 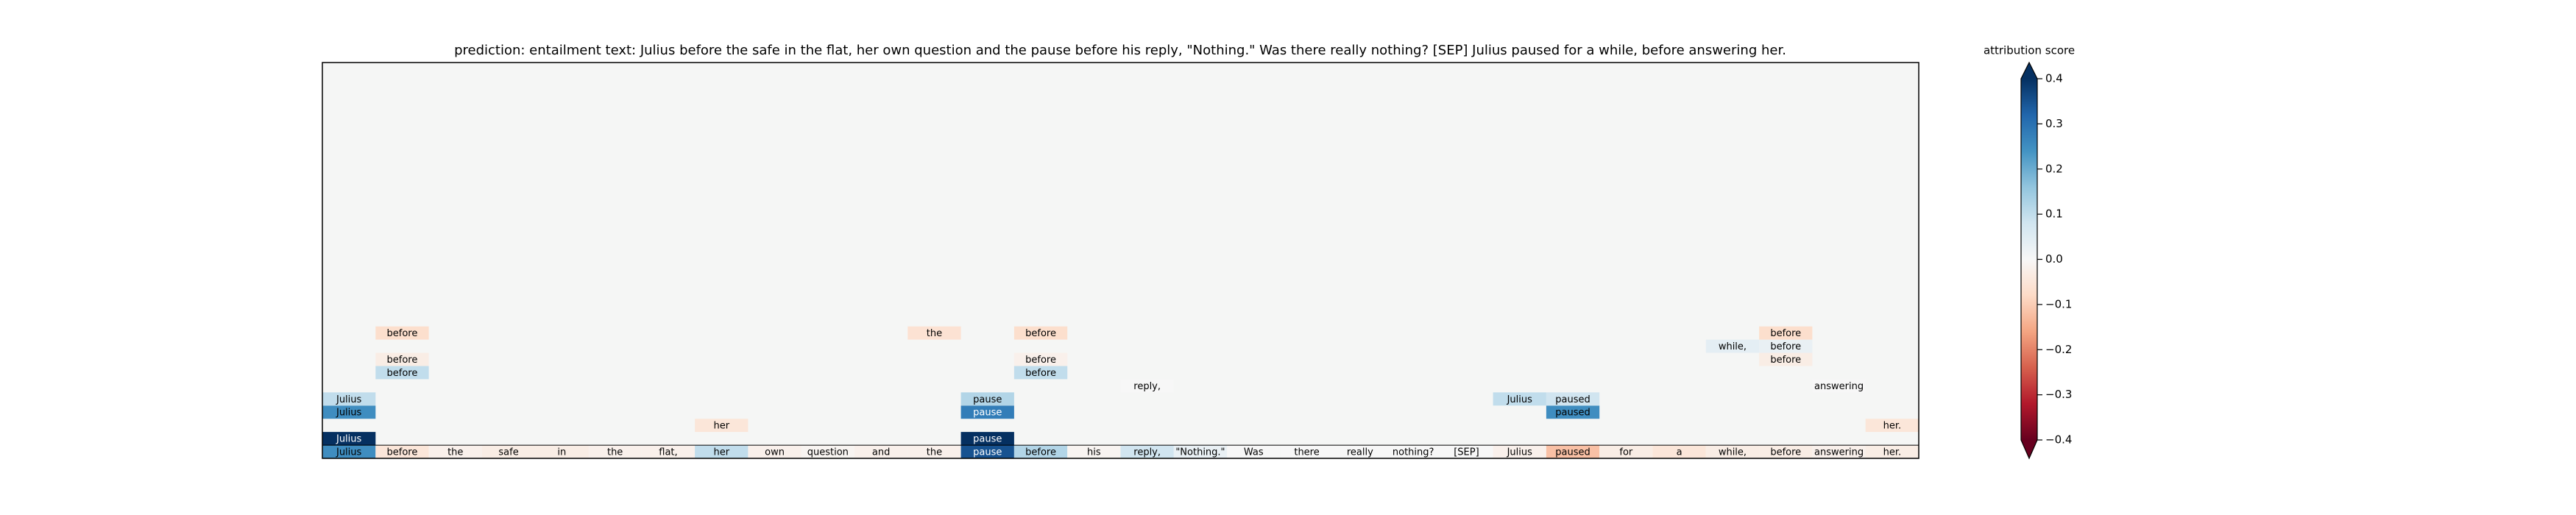 I want to click on token-label: his, so click(x=1094, y=453).